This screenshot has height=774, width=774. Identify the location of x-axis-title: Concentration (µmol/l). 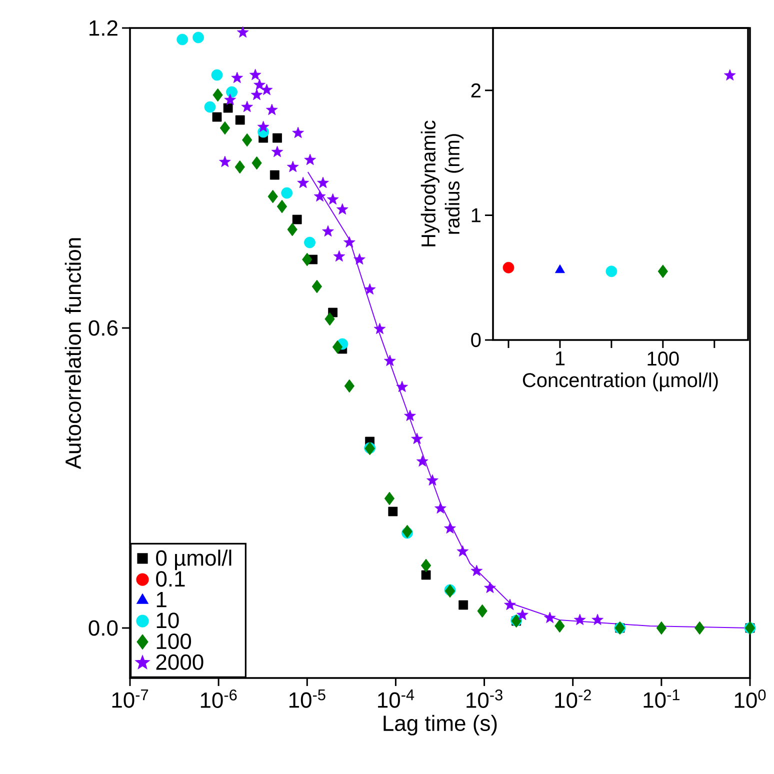
(620, 382).